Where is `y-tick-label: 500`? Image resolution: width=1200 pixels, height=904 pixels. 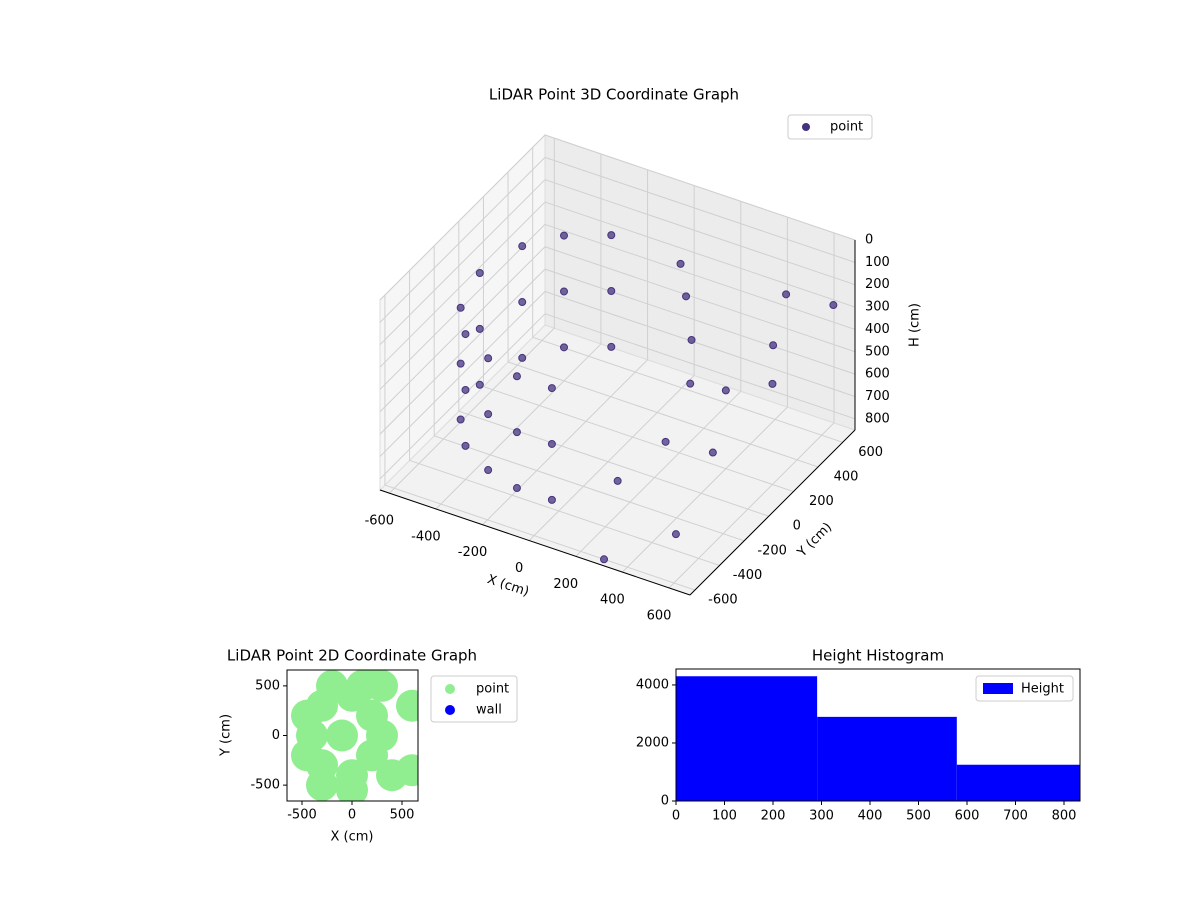 y-tick-label: 500 is located at coordinates (267, 685).